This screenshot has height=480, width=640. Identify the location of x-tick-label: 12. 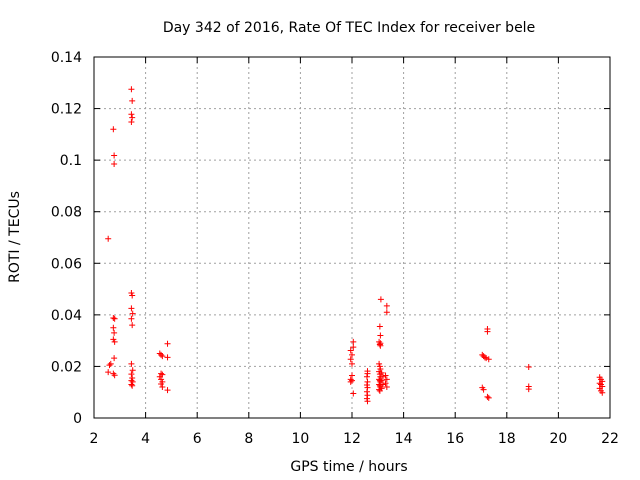
(352, 439).